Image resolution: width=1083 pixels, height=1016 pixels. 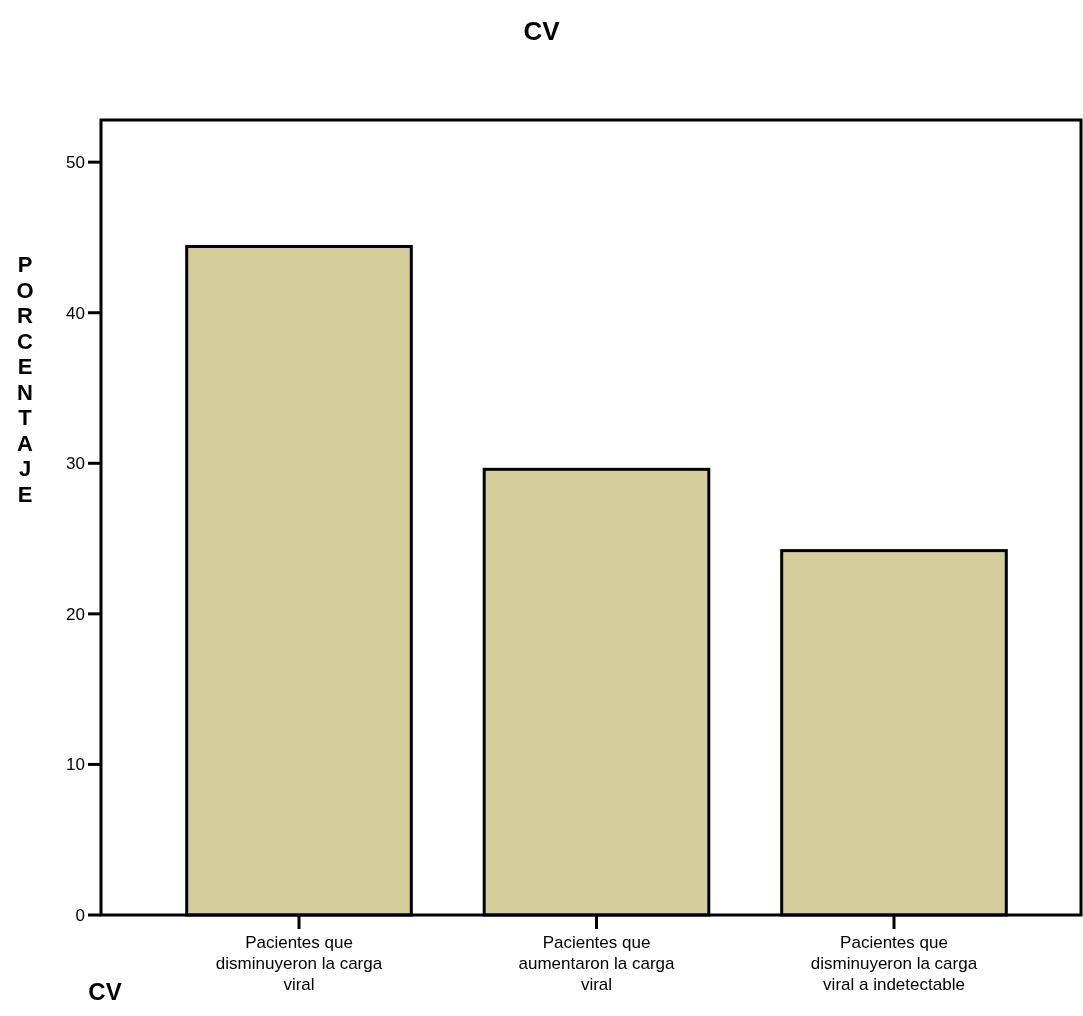 I want to click on y-tick-label: 0, so click(x=80, y=915).